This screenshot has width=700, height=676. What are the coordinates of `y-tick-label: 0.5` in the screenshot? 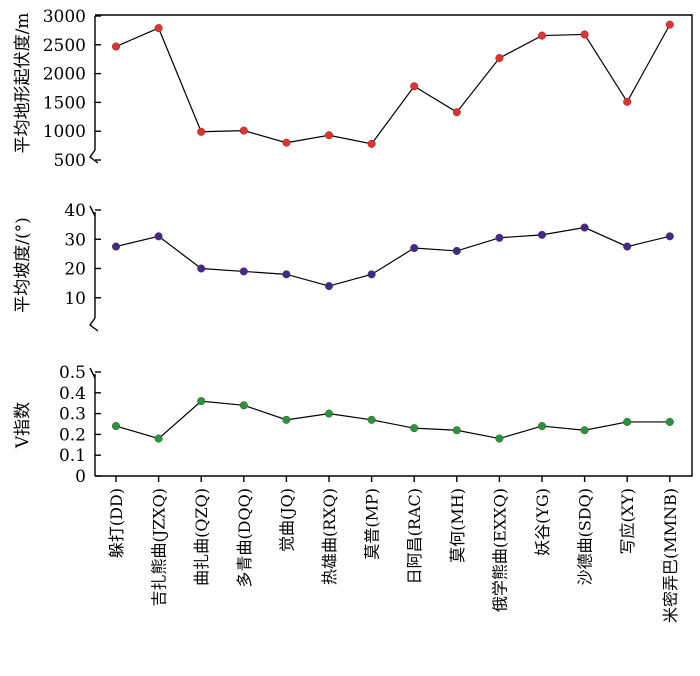 It's located at (72, 373).